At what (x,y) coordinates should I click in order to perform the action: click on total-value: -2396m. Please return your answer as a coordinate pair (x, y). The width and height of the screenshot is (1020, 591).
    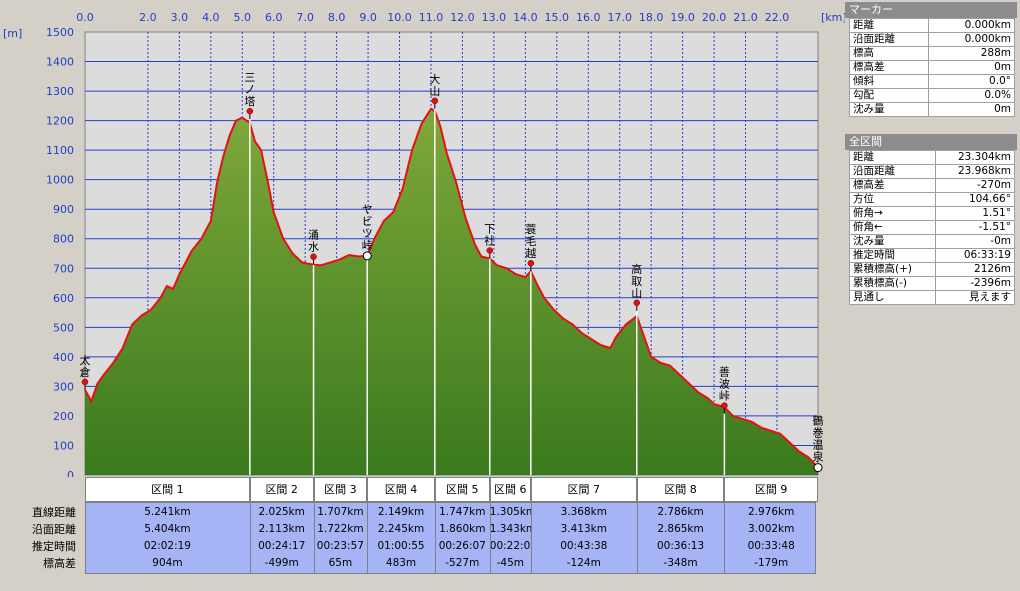
    Looking at the image, I should click on (975, 283).